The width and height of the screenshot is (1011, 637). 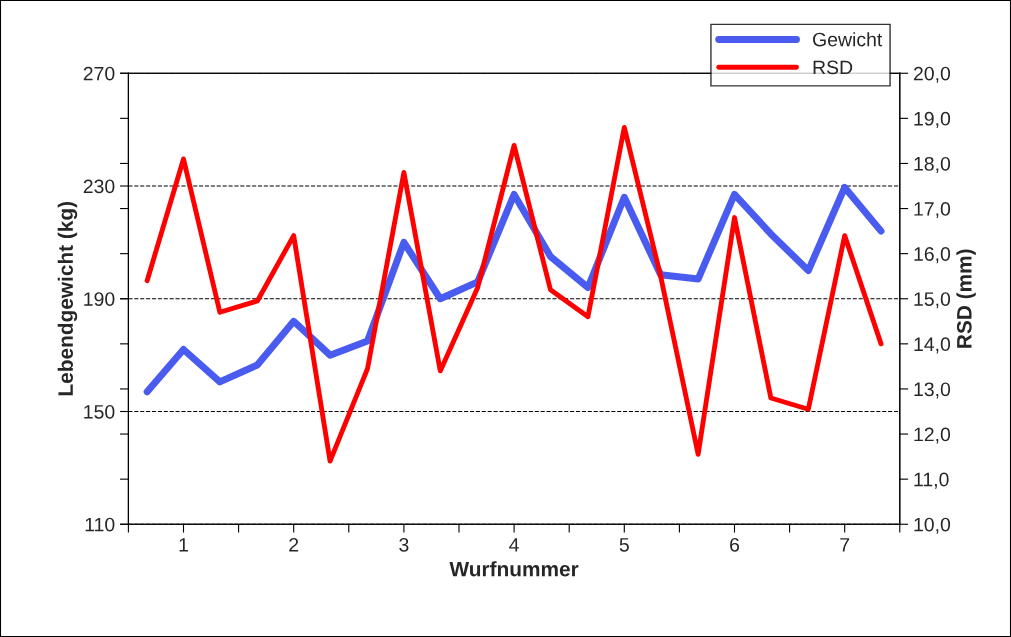 What do you see at coordinates (833, 67) in the screenshot?
I see `legend-label: RSD` at bounding box center [833, 67].